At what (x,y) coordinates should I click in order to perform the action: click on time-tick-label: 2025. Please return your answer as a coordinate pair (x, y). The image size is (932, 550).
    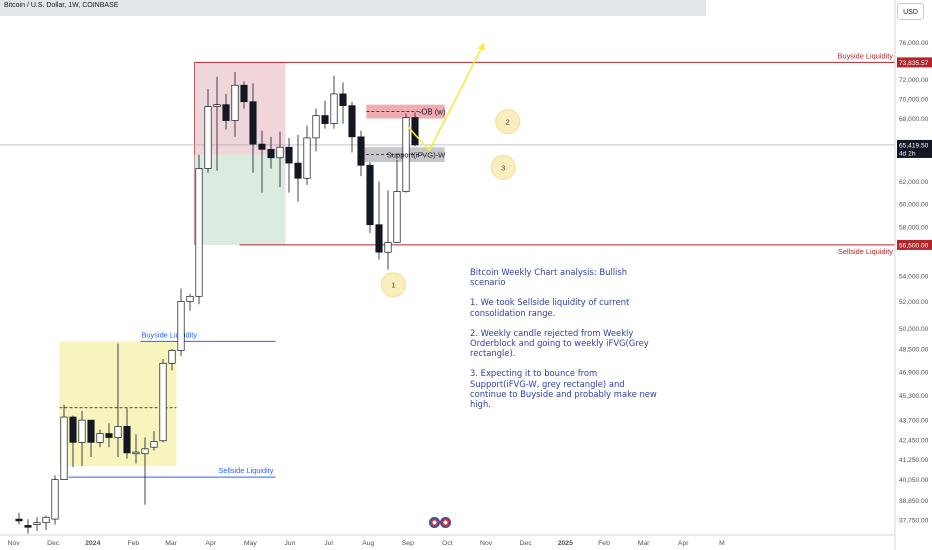
    Looking at the image, I should click on (565, 543).